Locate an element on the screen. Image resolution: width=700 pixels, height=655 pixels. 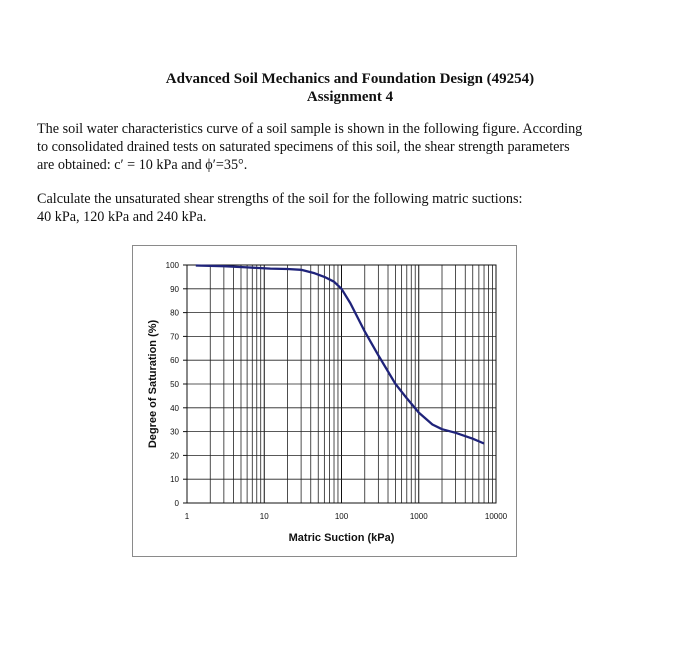
x-tick-label: 10 is located at coordinates (264, 516).